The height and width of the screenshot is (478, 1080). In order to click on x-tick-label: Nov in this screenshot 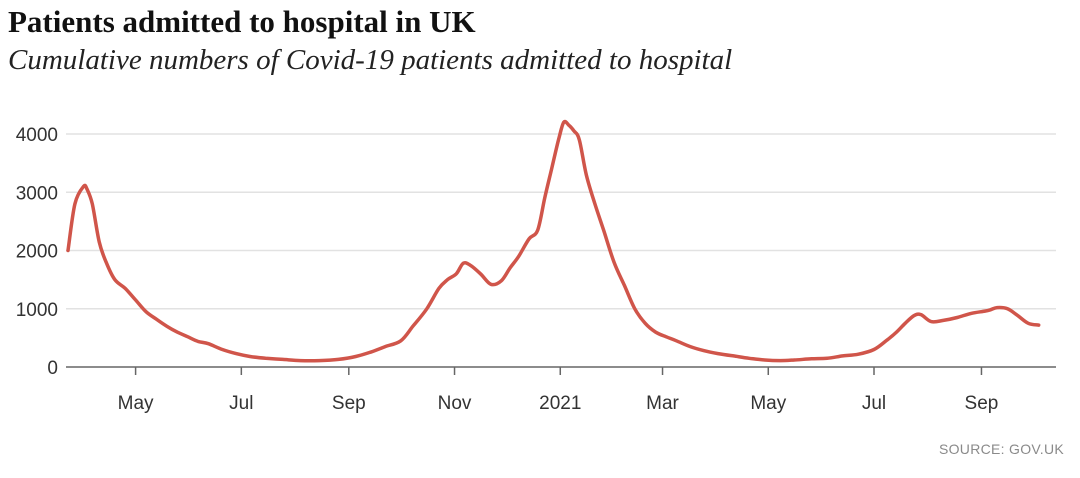, I will do `click(455, 403)`.